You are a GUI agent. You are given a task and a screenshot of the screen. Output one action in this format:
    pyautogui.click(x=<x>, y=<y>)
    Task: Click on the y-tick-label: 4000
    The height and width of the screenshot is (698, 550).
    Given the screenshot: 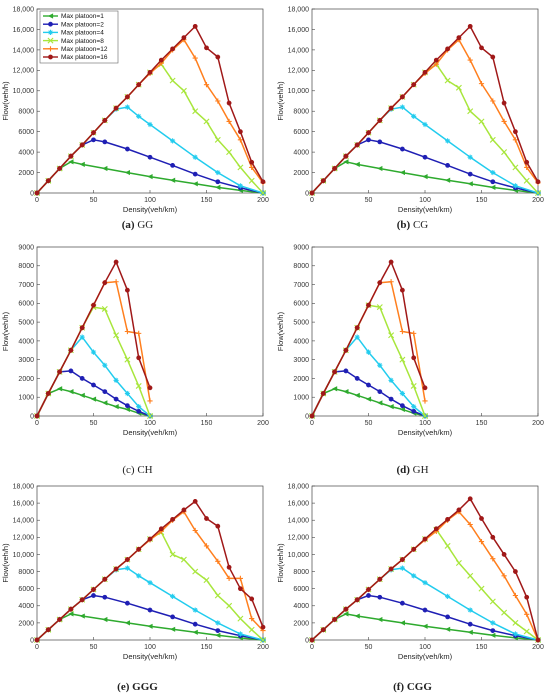 What is the action you would take?
    pyautogui.click(x=26, y=153)
    